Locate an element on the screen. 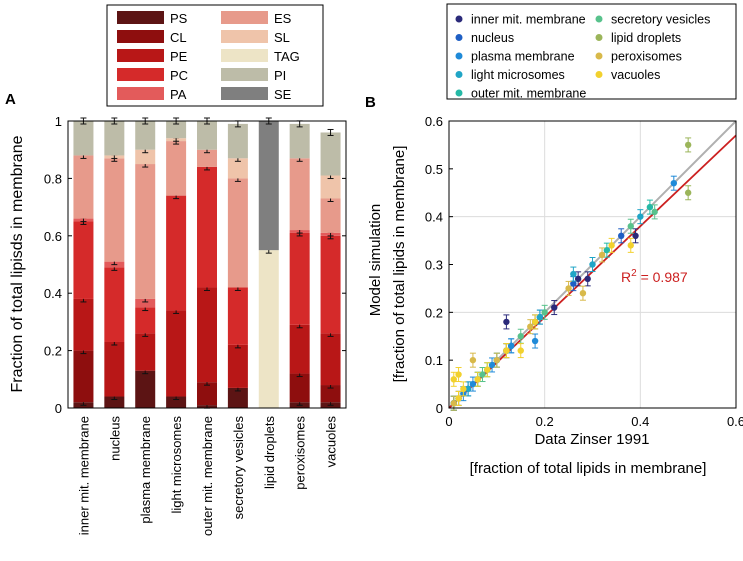 The width and height of the screenshot is (743, 561). legend-entry: light microsomes is located at coordinates (510, 75).